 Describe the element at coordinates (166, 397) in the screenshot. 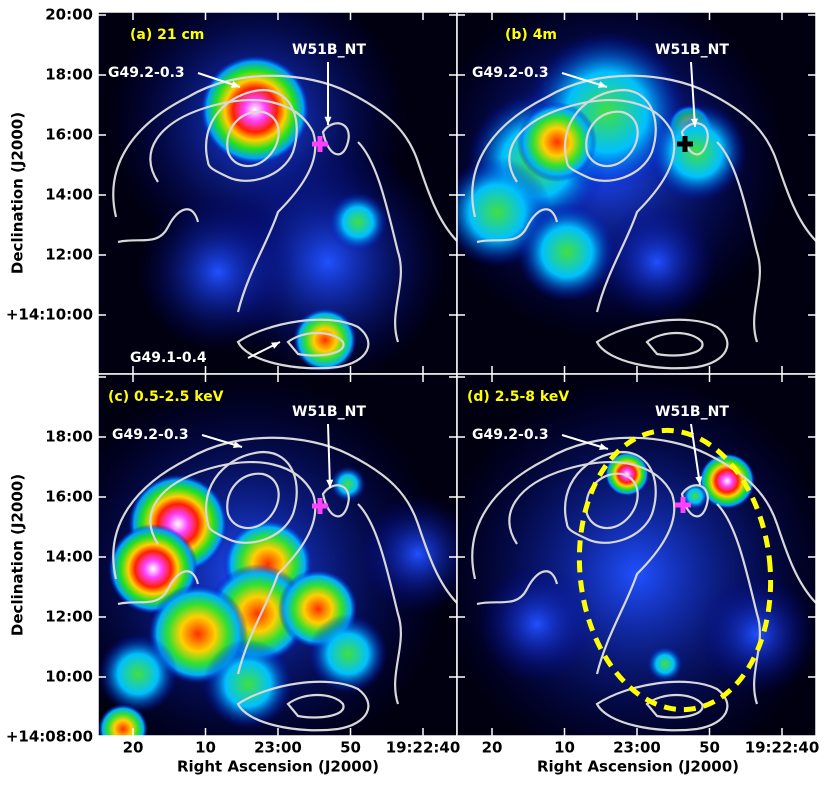

I see `panel-label: (c) 0.5-2.5 keV` at that location.